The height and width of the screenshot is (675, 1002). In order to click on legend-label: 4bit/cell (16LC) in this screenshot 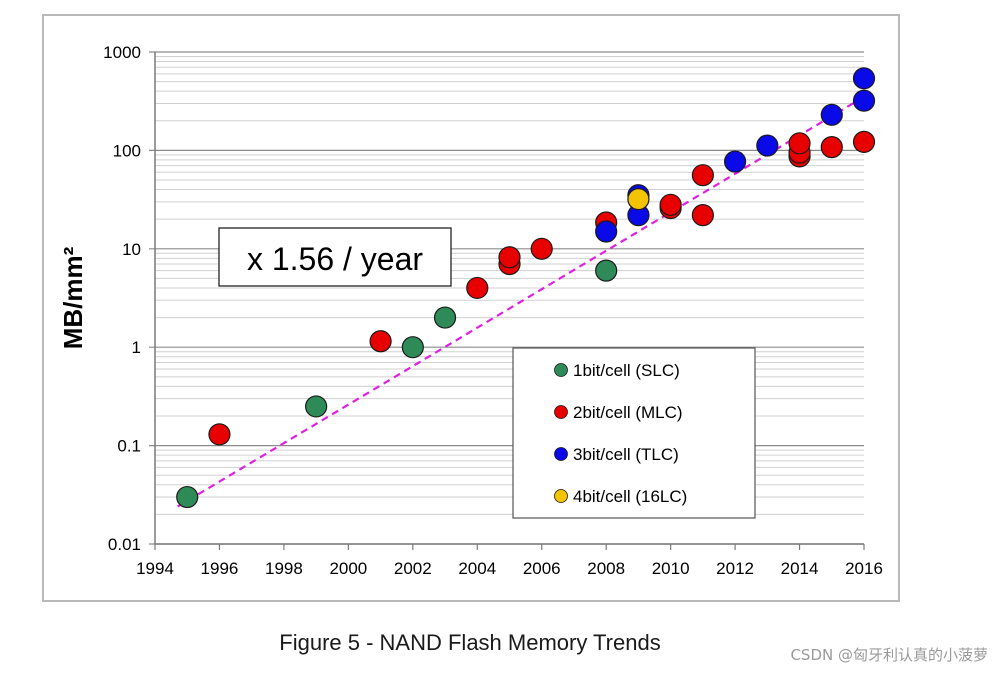, I will do `click(630, 496)`.